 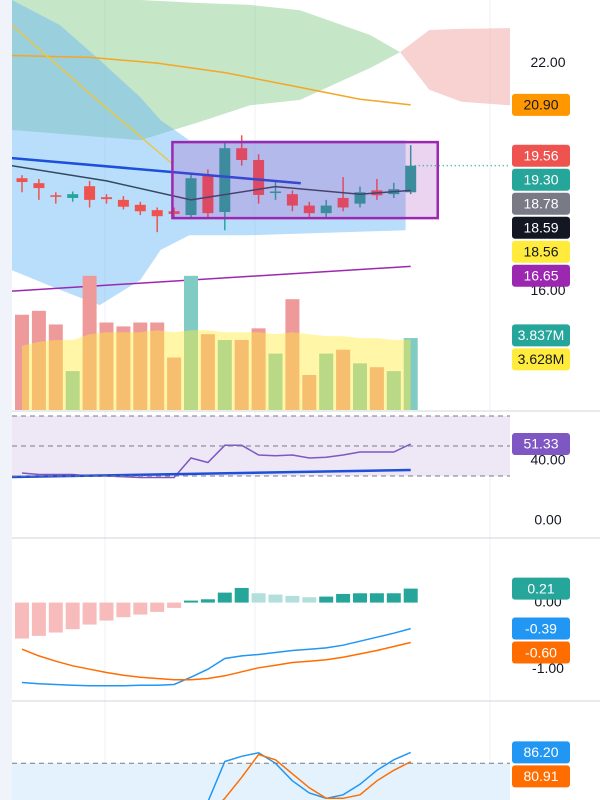 I want to click on price-tag-label: 18.59, so click(x=540, y=227).